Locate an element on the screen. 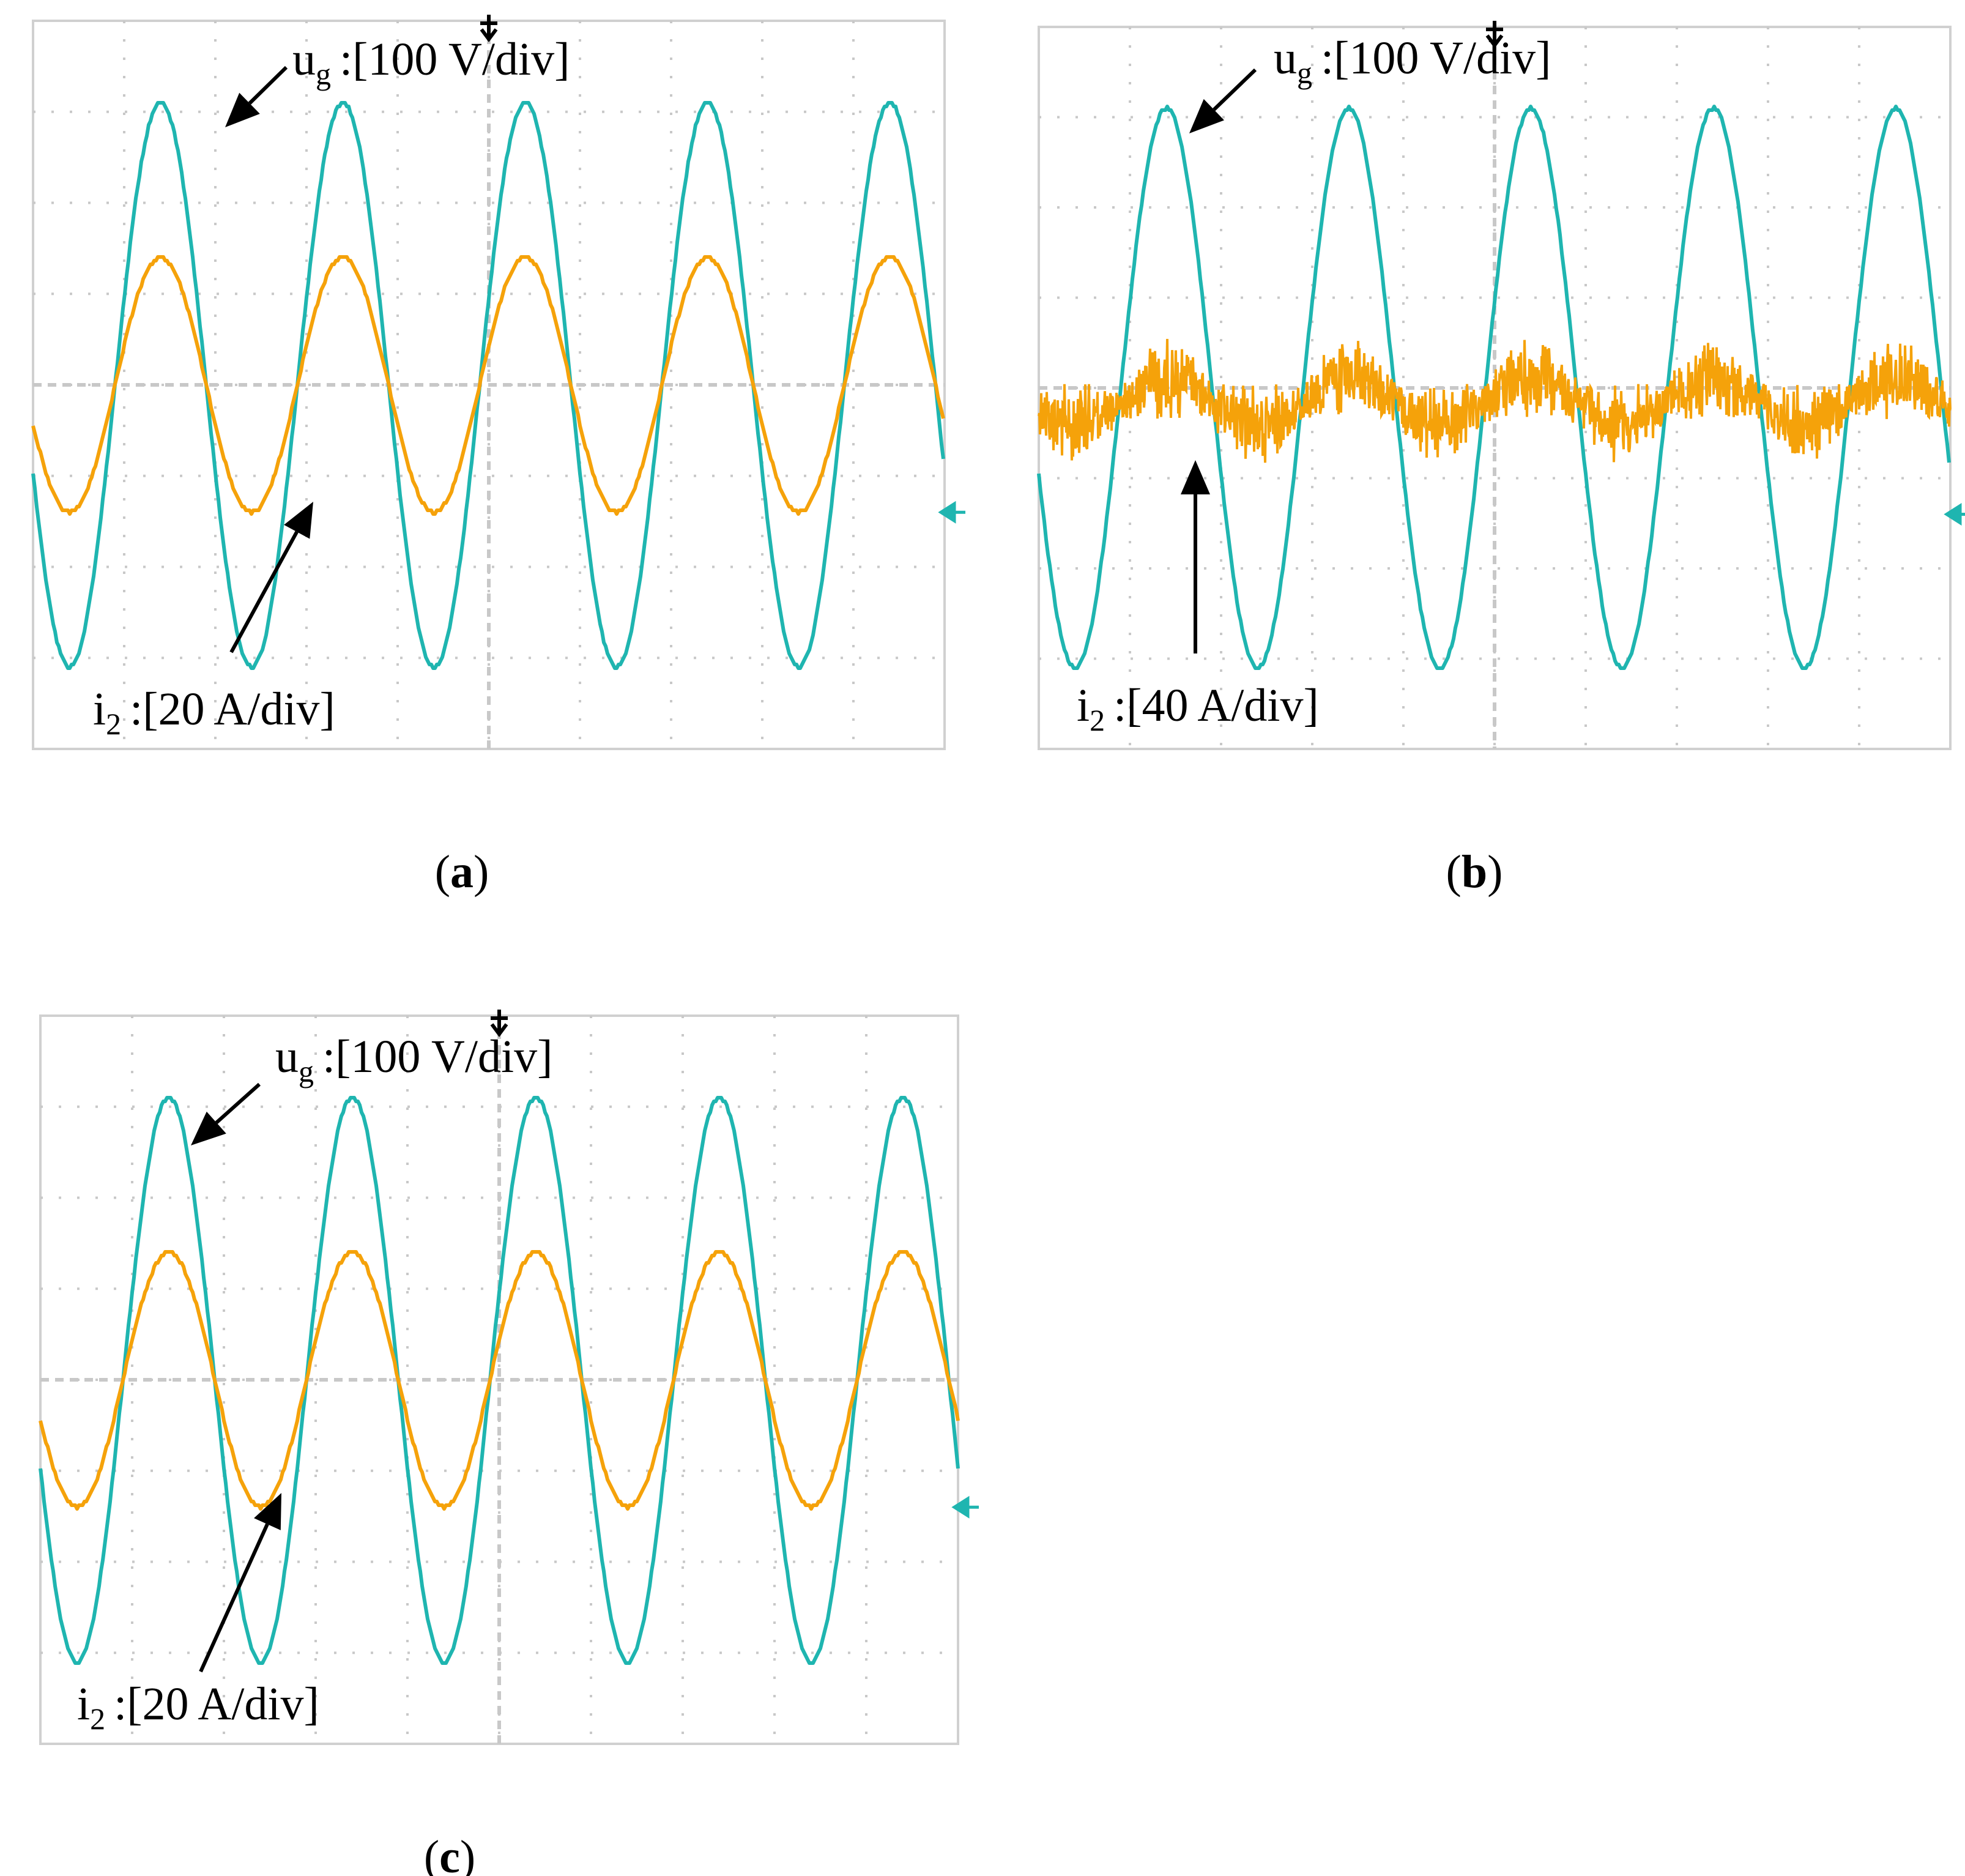 This screenshot has width=1965, height=1876. panel-caption-b: (b) is located at coordinates (1474, 872).